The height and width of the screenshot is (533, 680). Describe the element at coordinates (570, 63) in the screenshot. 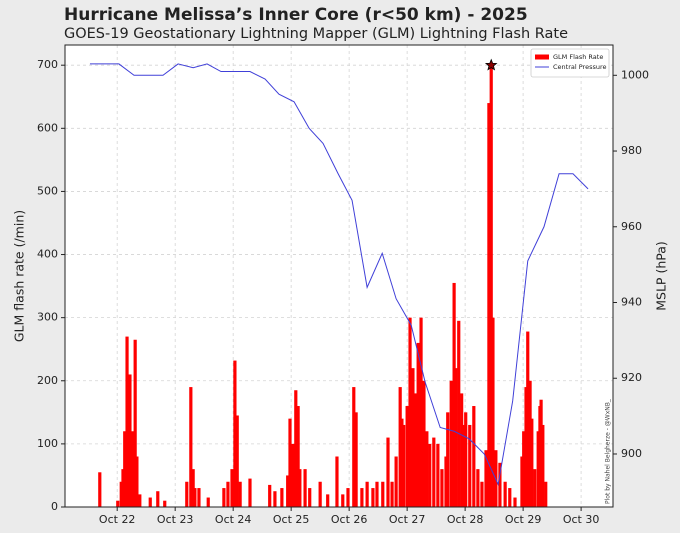

I see `legend-box` at that location.